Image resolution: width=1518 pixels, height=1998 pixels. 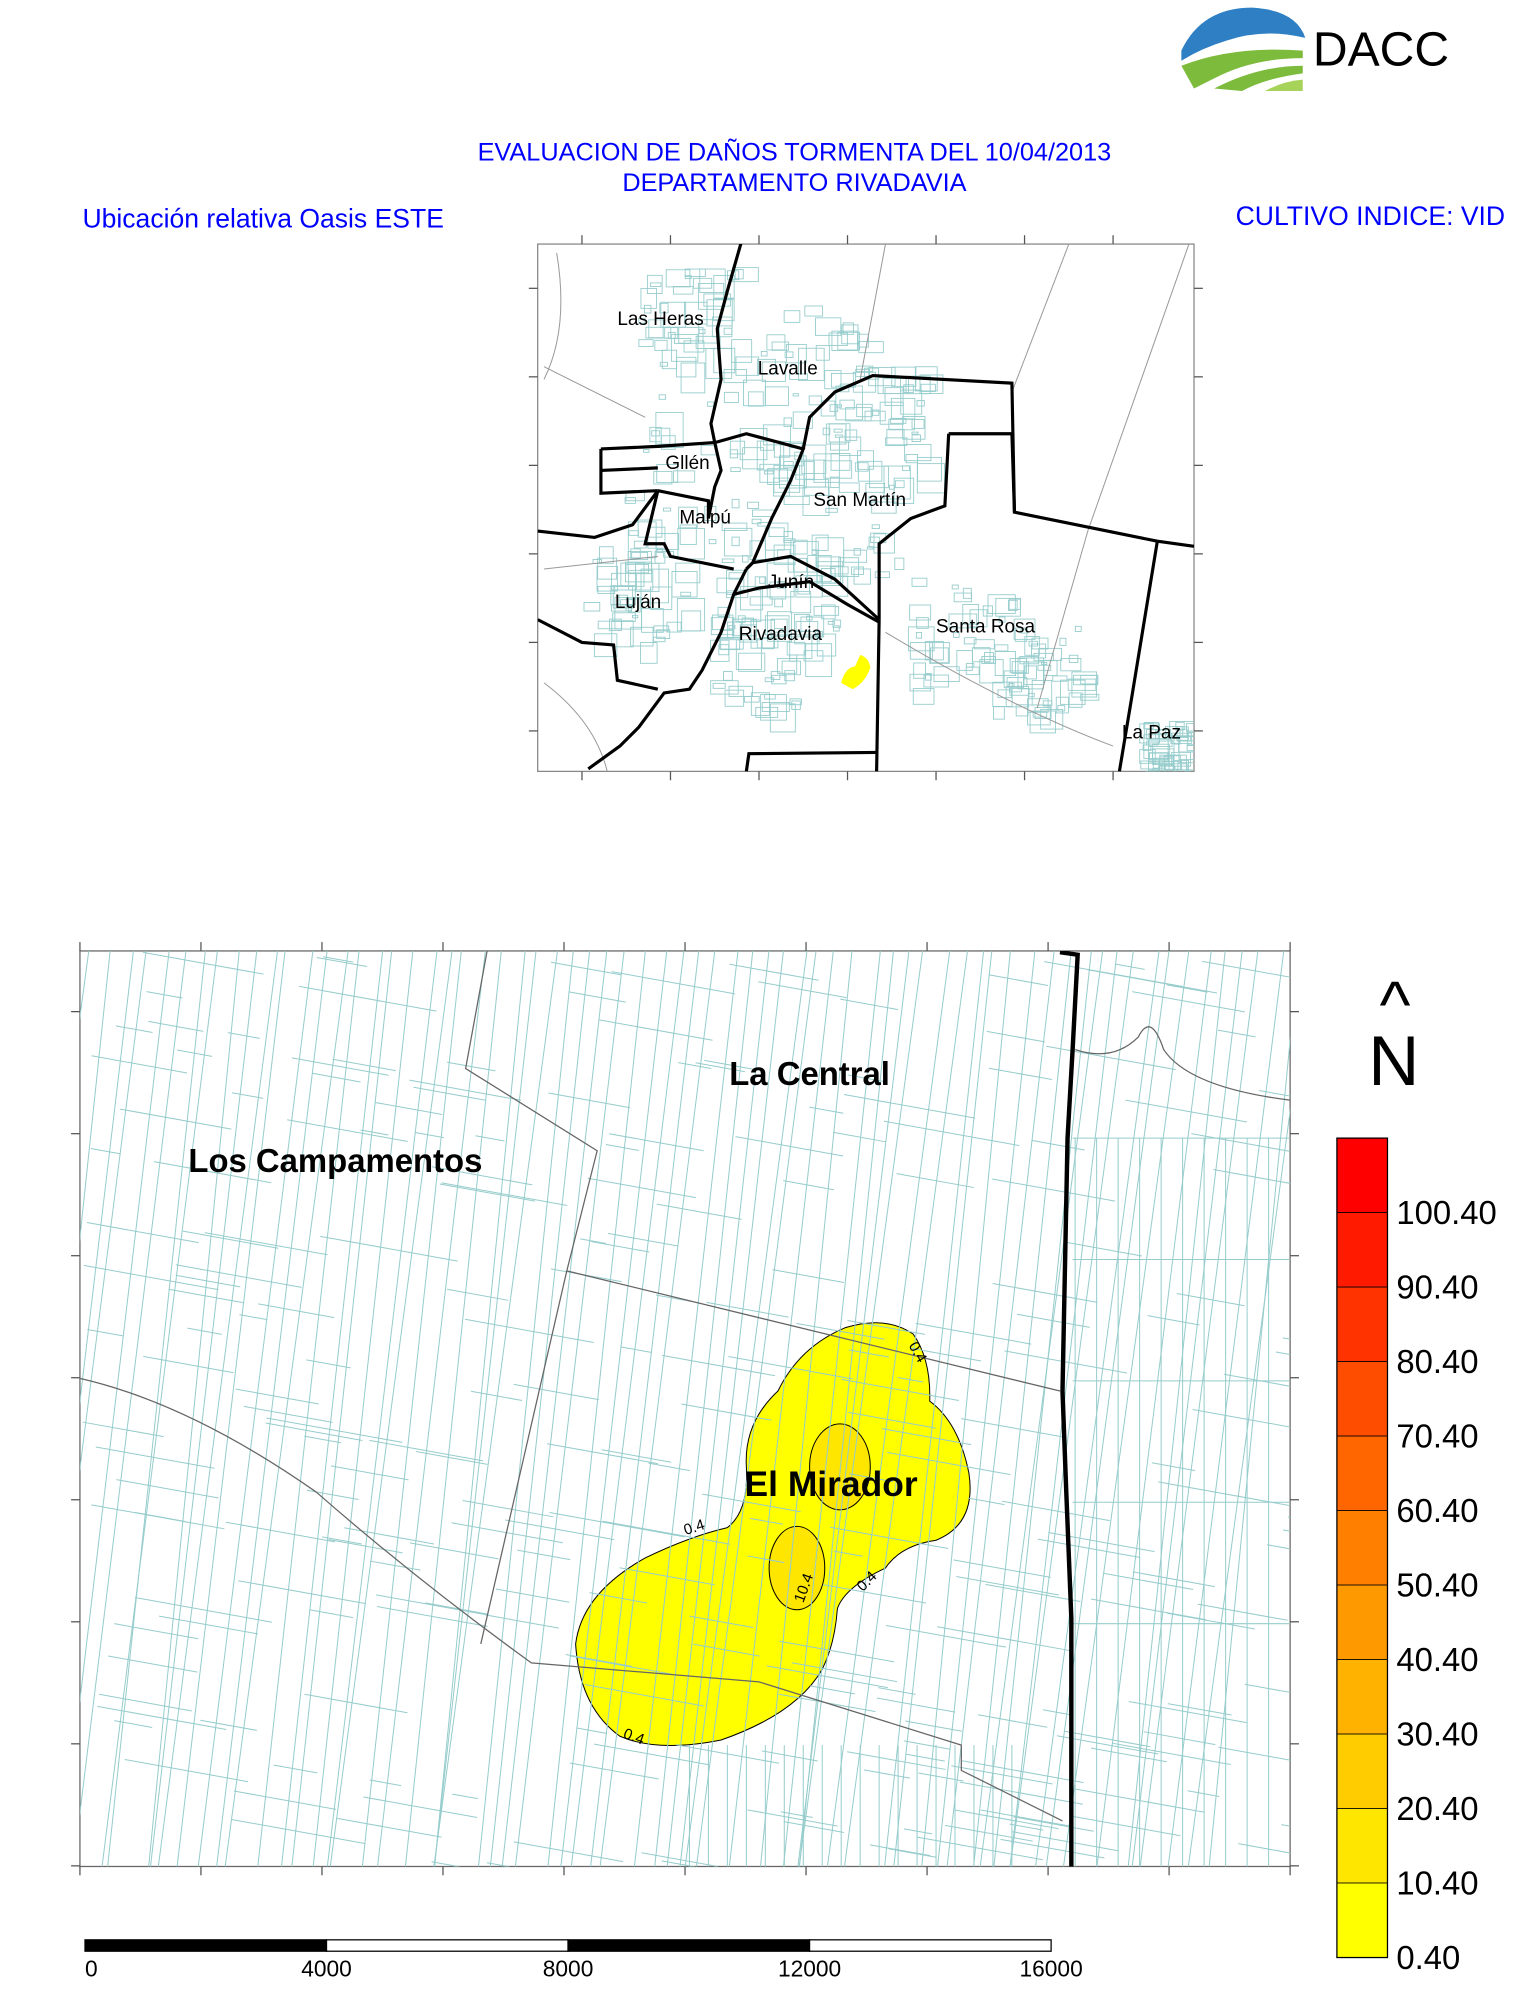 I want to click on dept-label-la-paz: La Paz, so click(x=1151, y=733).